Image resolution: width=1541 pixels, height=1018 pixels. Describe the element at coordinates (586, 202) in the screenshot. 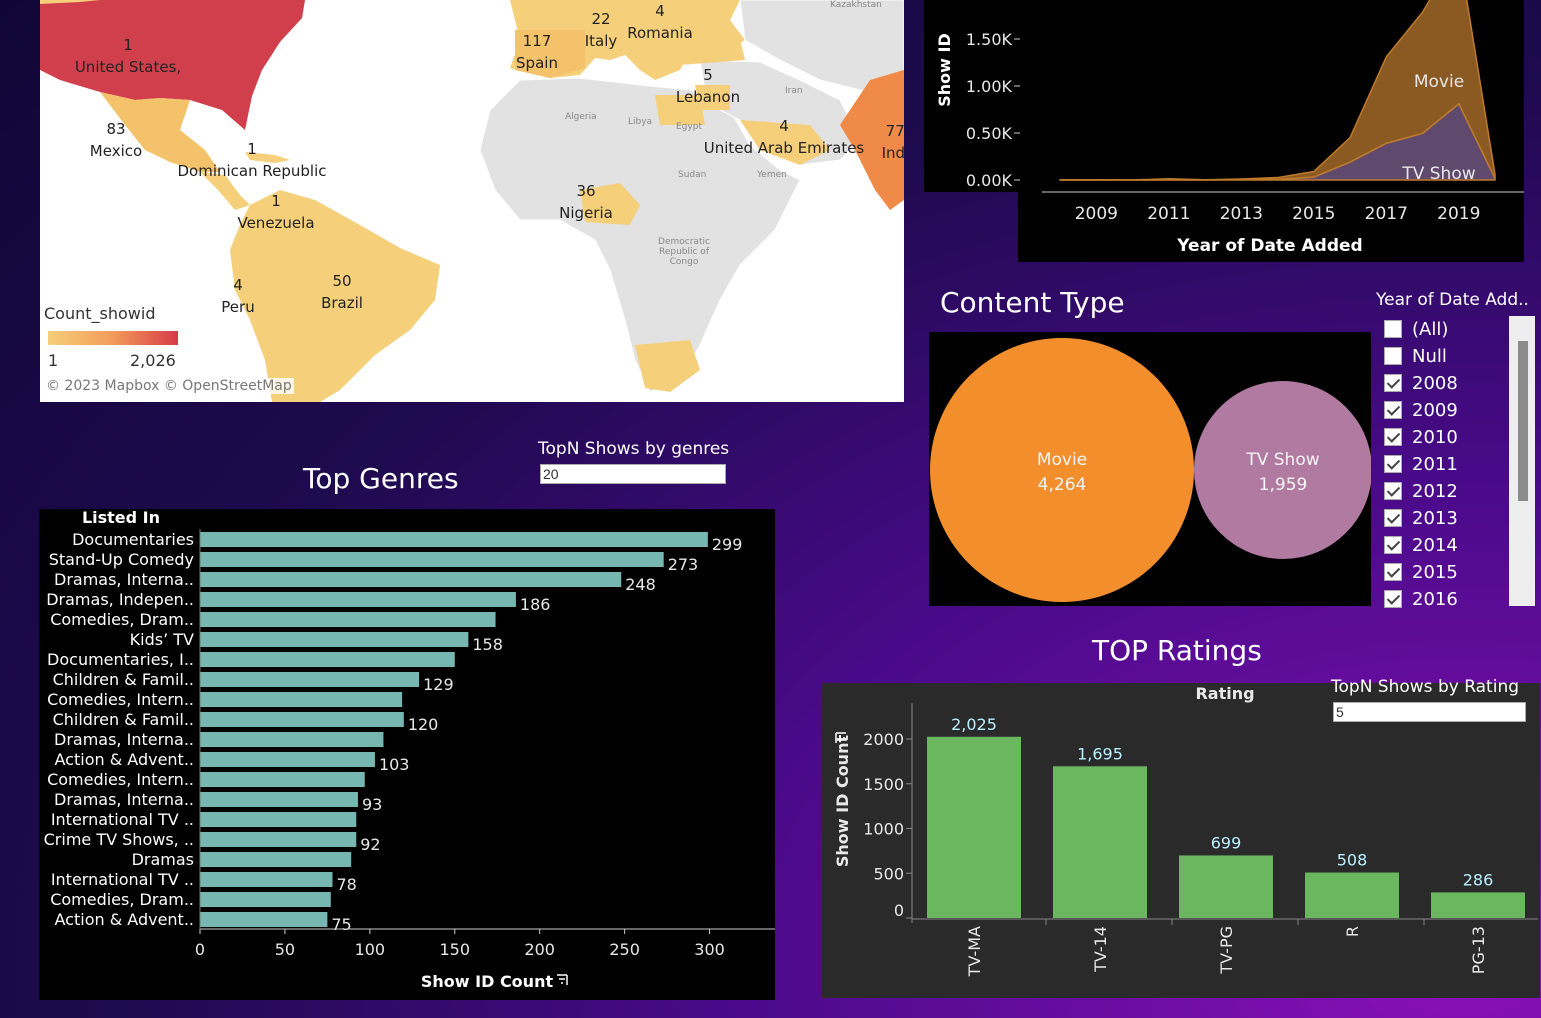

I see `map-label-12: 36 Nigeria` at that location.